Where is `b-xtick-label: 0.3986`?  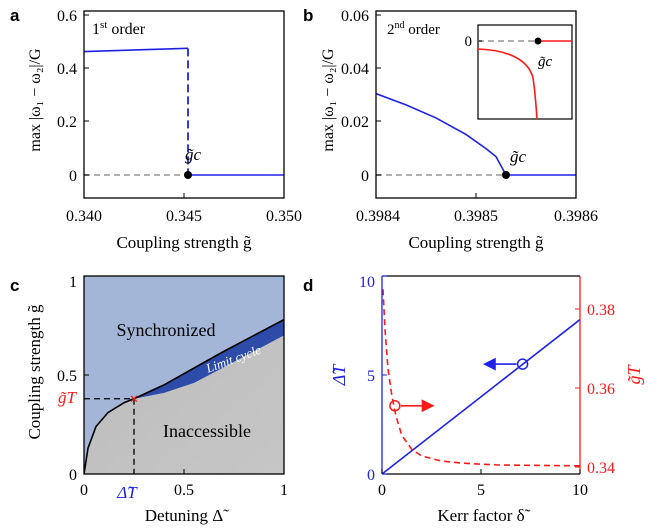
b-xtick-label: 0.3986 is located at coordinates (576, 216).